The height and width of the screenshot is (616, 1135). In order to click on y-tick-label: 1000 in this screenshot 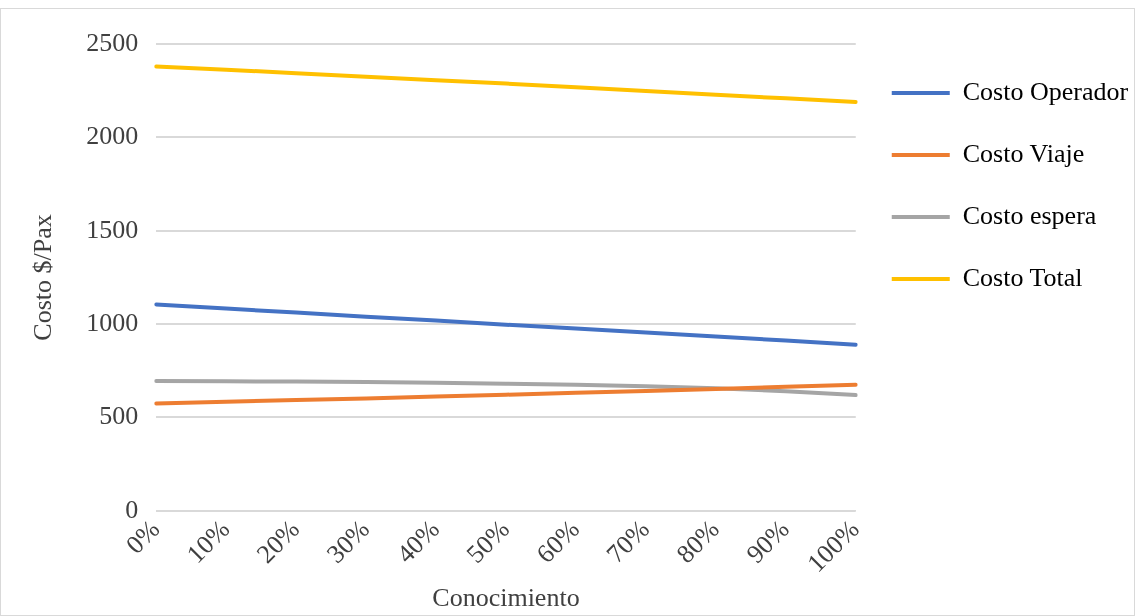, I will do `click(112, 322)`.